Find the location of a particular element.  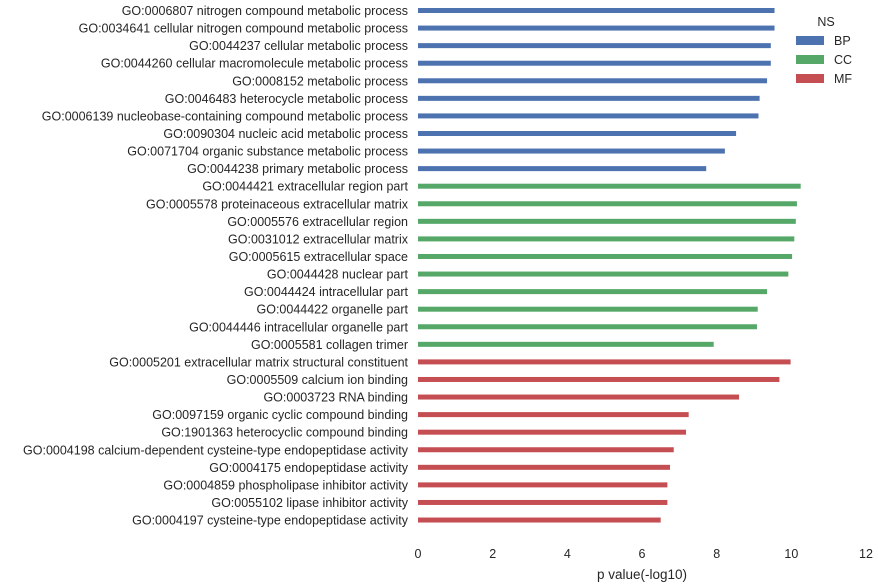

legend-swatch-mf is located at coordinates (810, 78).